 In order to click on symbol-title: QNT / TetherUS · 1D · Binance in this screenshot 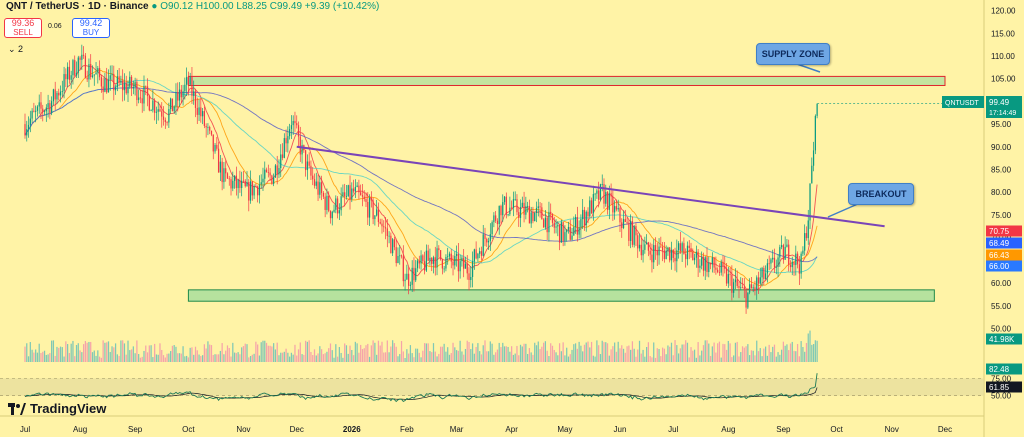, I will do `click(77, 6)`.